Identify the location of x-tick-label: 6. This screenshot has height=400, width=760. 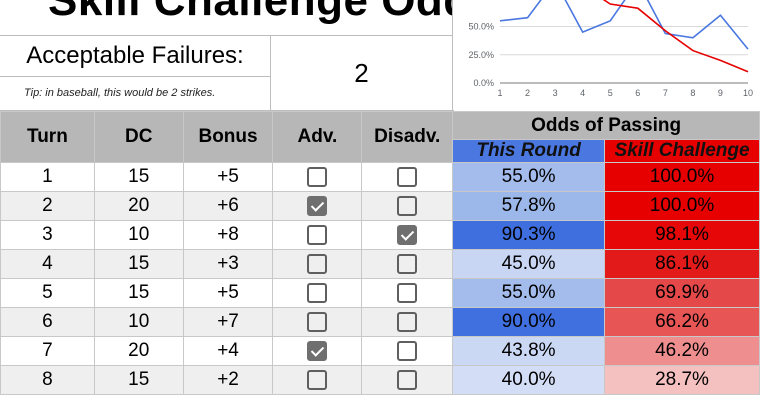
(637, 93).